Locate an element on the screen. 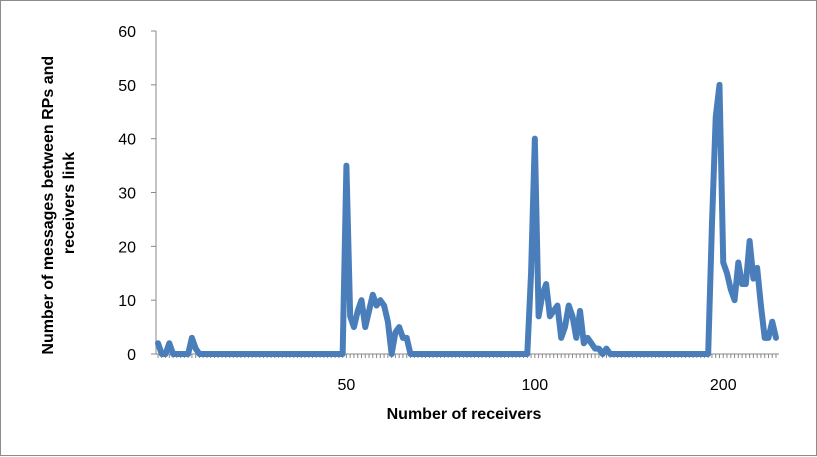  x-axis-title: Number of receivers is located at coordinates (464, 414).